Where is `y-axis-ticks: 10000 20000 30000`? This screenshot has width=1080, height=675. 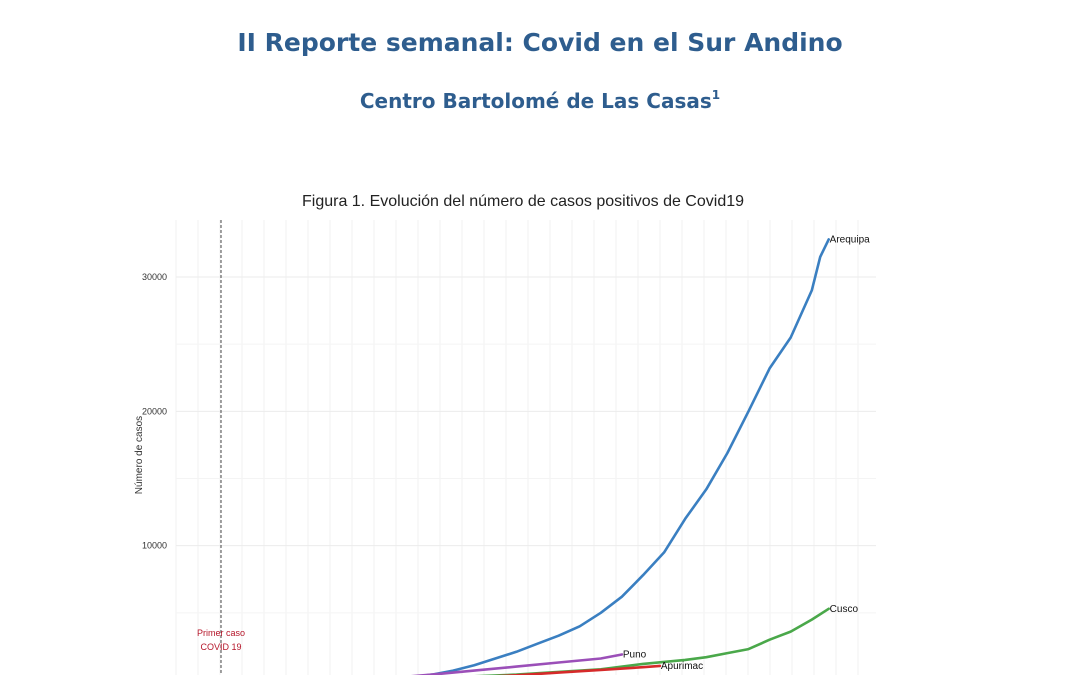 y-axis-ticks: 10000 20000 30000 is located at coordinates (154, 411).